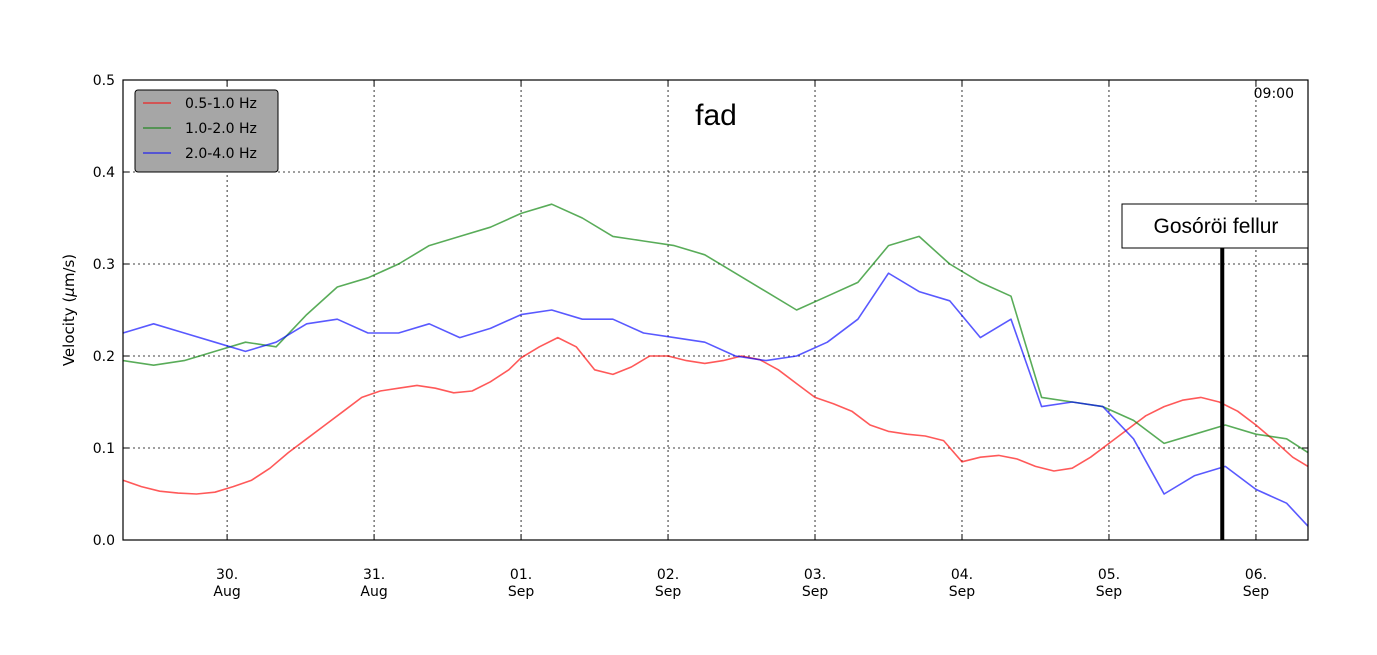  What do you see at coordinates (221, 154) in the screenshot?
I see `legend-label: 2.0-4.0 Hz` at bounding box center [221, 154].